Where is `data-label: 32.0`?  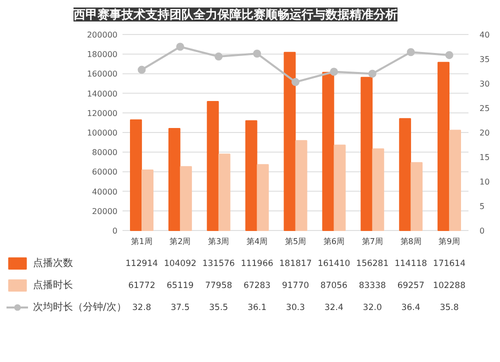
data-label: 32.0 is located at coordinates (372, 308).